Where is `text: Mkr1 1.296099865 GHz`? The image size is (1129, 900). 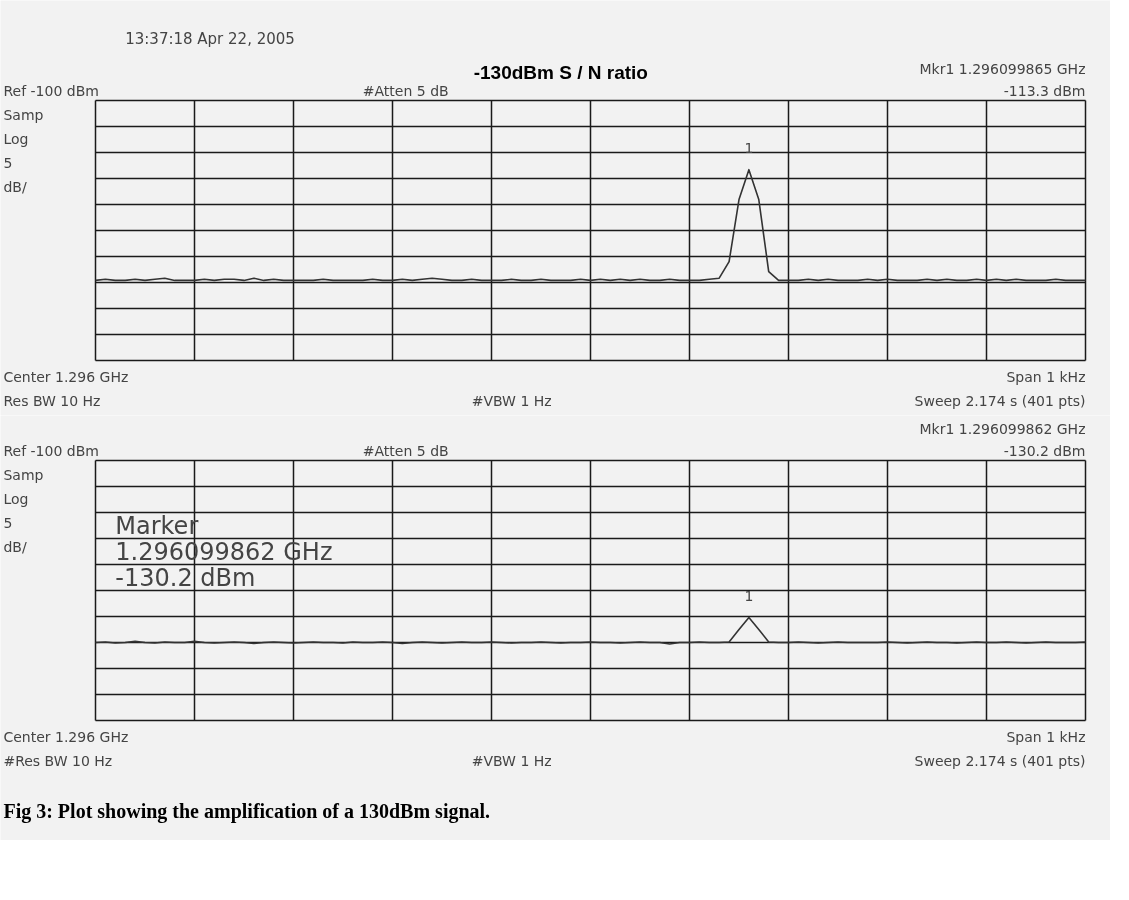
text: Mkr1 1.296099865 GHz is located at coordinates (1002, 68).